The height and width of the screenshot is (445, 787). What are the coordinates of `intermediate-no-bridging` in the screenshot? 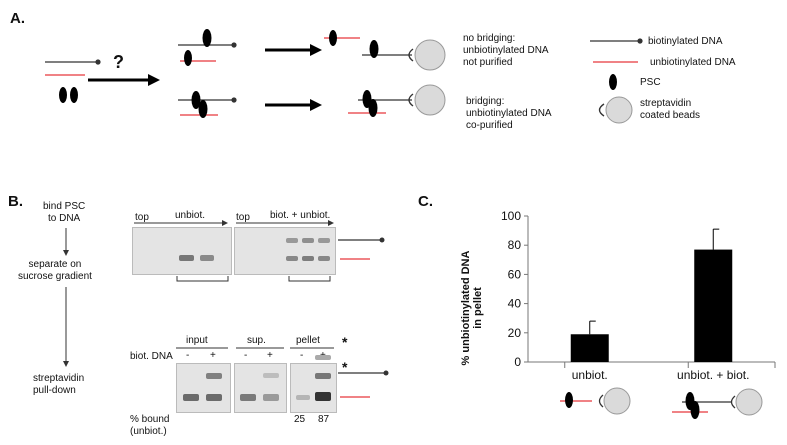 It's located at (207, 47).